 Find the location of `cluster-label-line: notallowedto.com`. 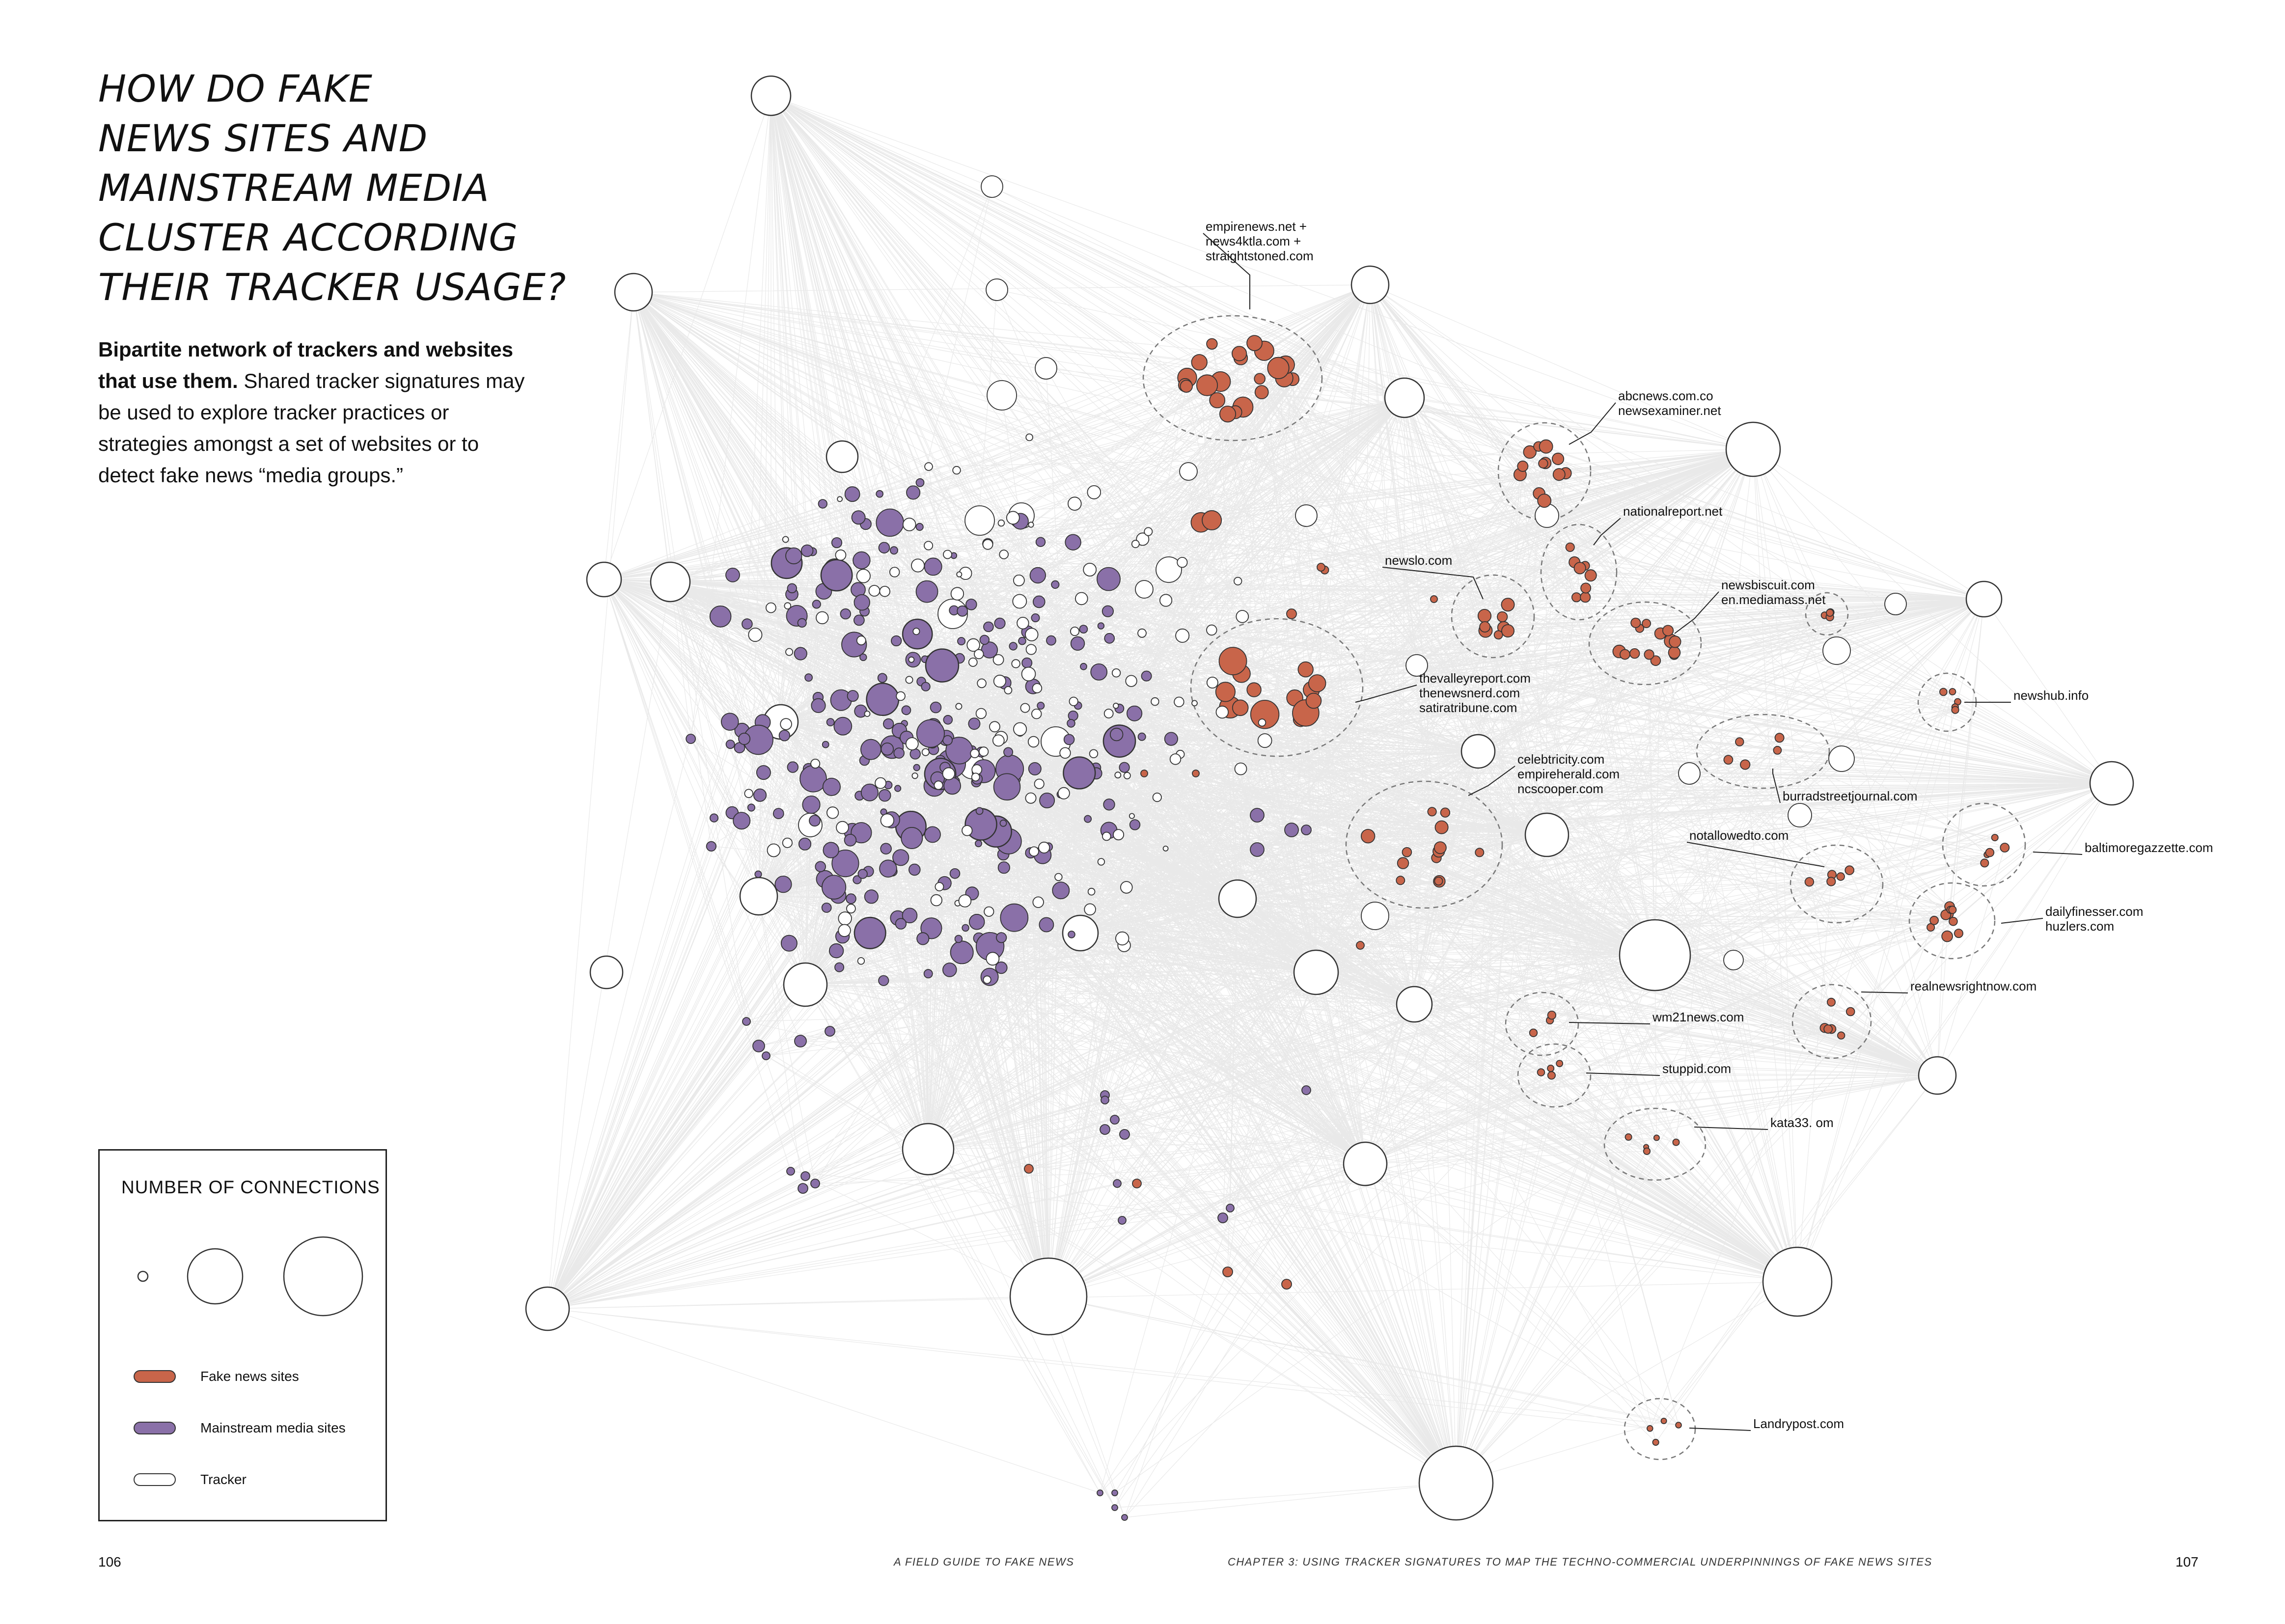

cluster-label-line: notallowedto.com is located at coordinates (1739, 835).